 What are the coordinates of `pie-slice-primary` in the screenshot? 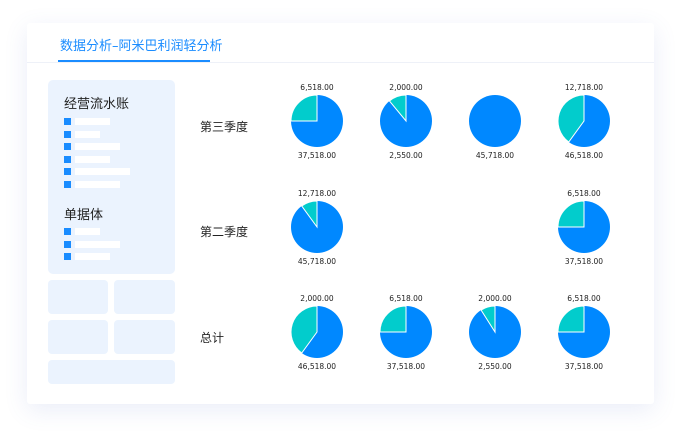 It's located at (495, 121).